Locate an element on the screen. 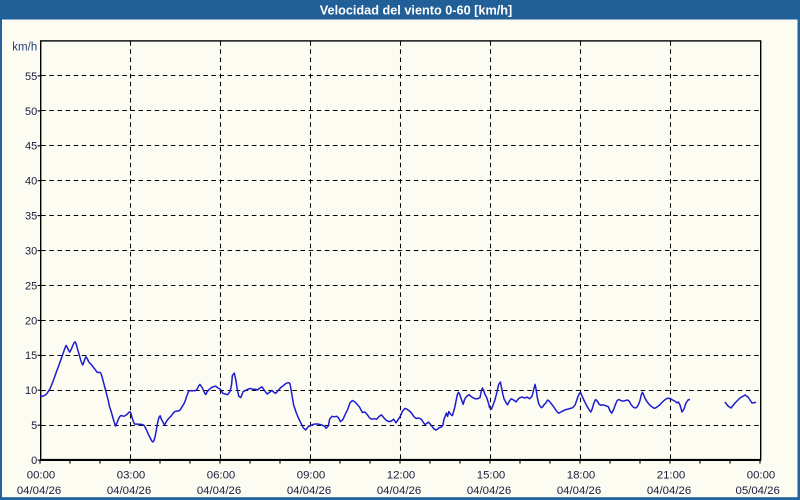  svg-text: 15 is located at coordinates (31, 356).